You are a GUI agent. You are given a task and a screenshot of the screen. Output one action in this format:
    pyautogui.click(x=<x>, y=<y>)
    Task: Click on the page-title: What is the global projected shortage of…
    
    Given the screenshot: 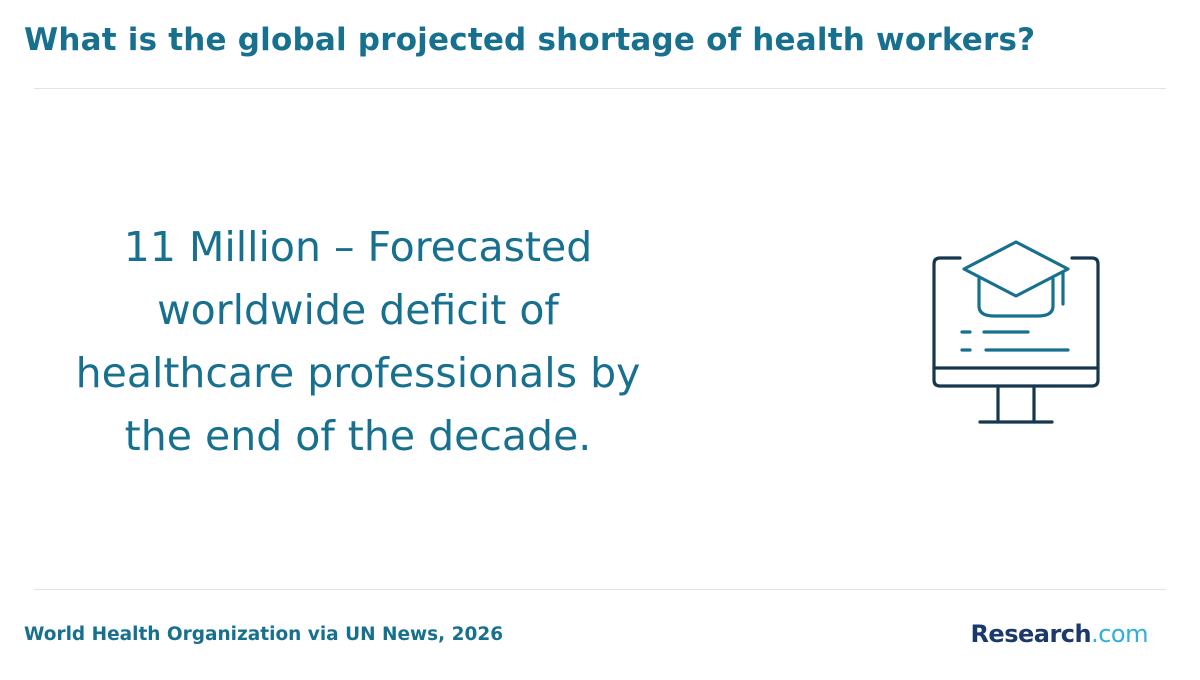 What is the action you would take?
    pyautogui.click(x=530, y=40)
    